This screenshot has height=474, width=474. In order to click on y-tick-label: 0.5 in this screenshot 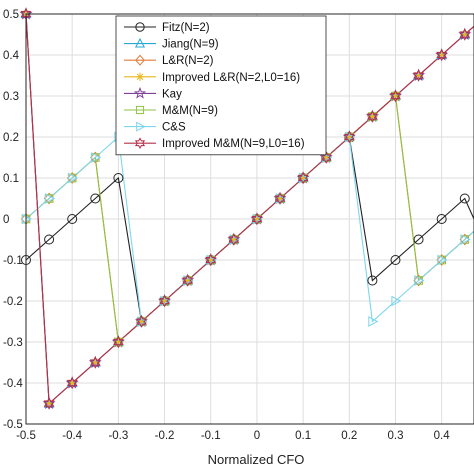, I will do `click(11, 15)`.